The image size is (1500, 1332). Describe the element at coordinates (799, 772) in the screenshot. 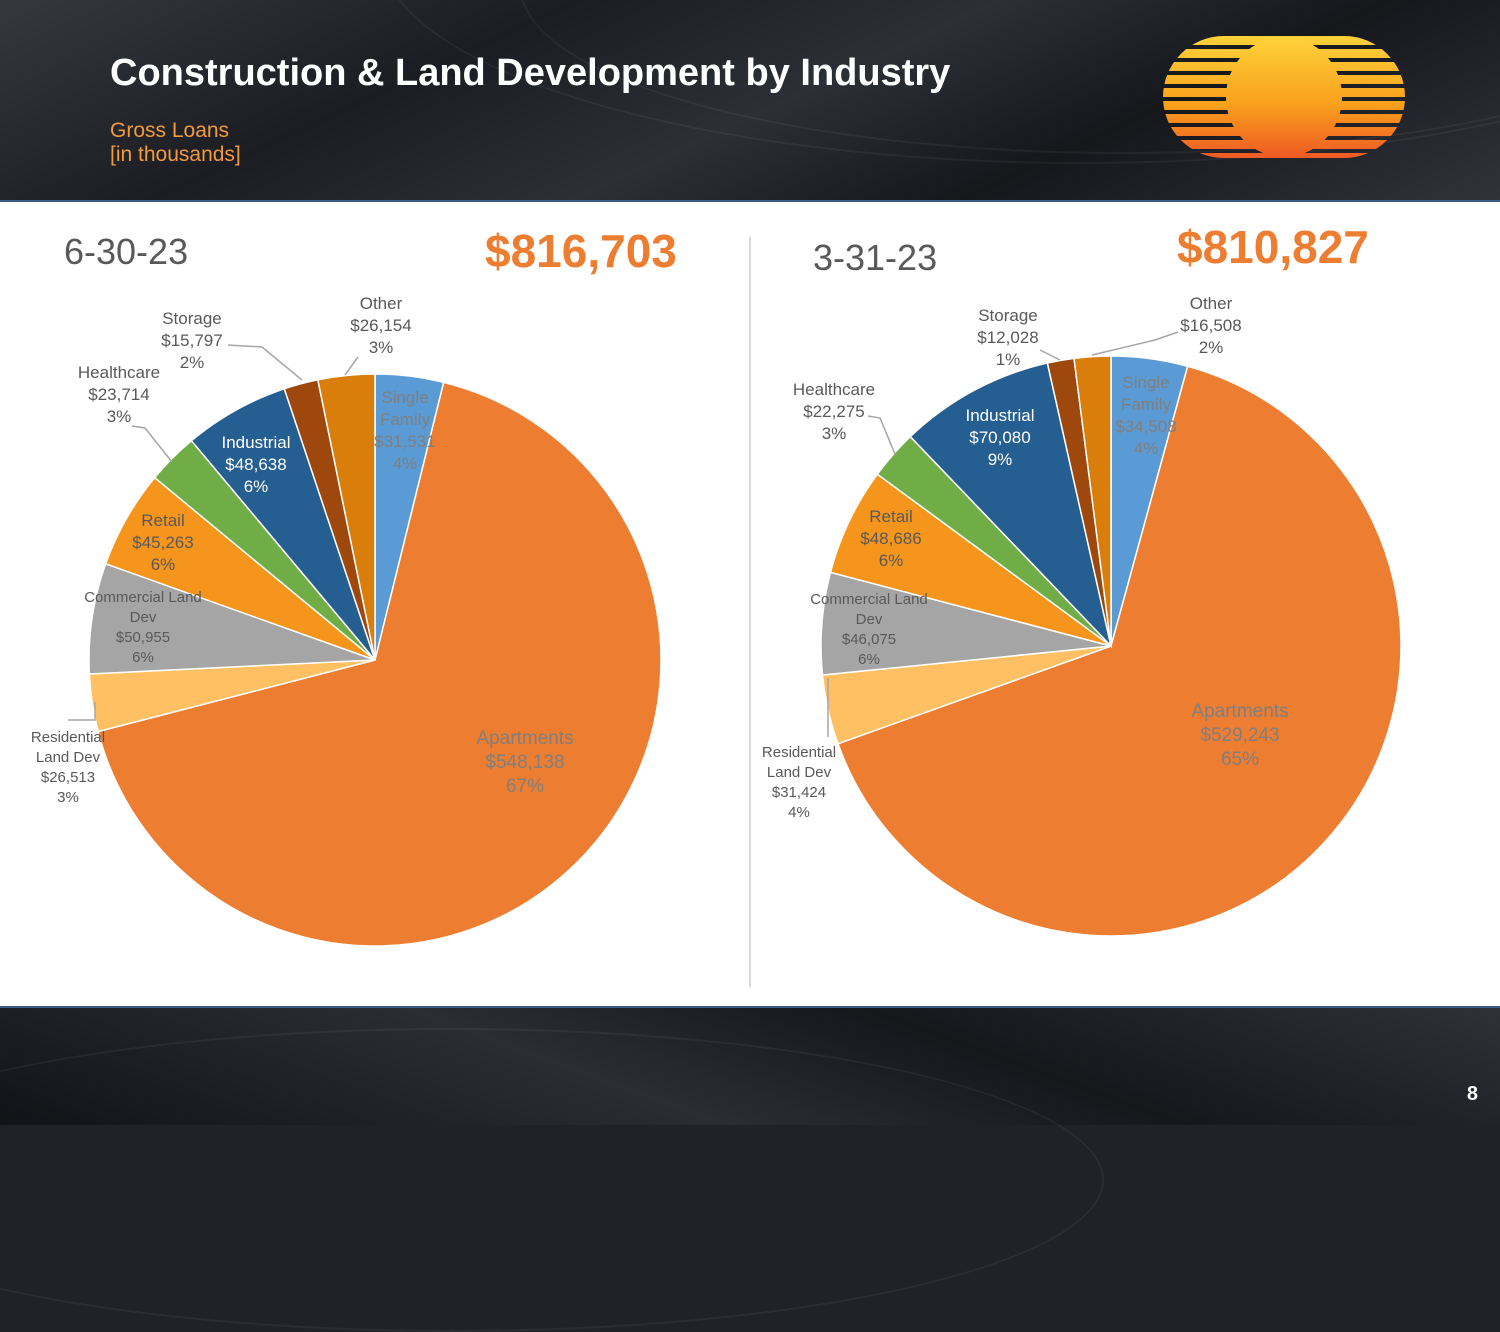

I see `data-label-residential-land-dev-prior: Land Dev` at that location.